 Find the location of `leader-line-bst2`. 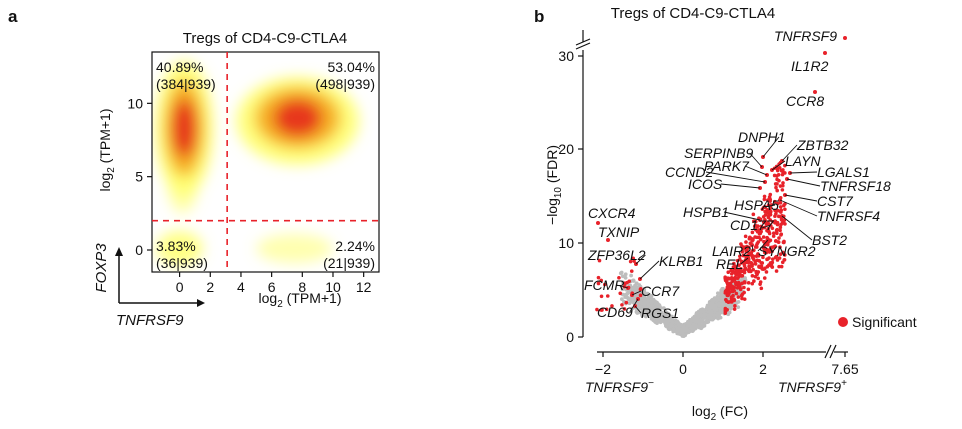

leader-line-bst2 is located at coordinates (797, 228).